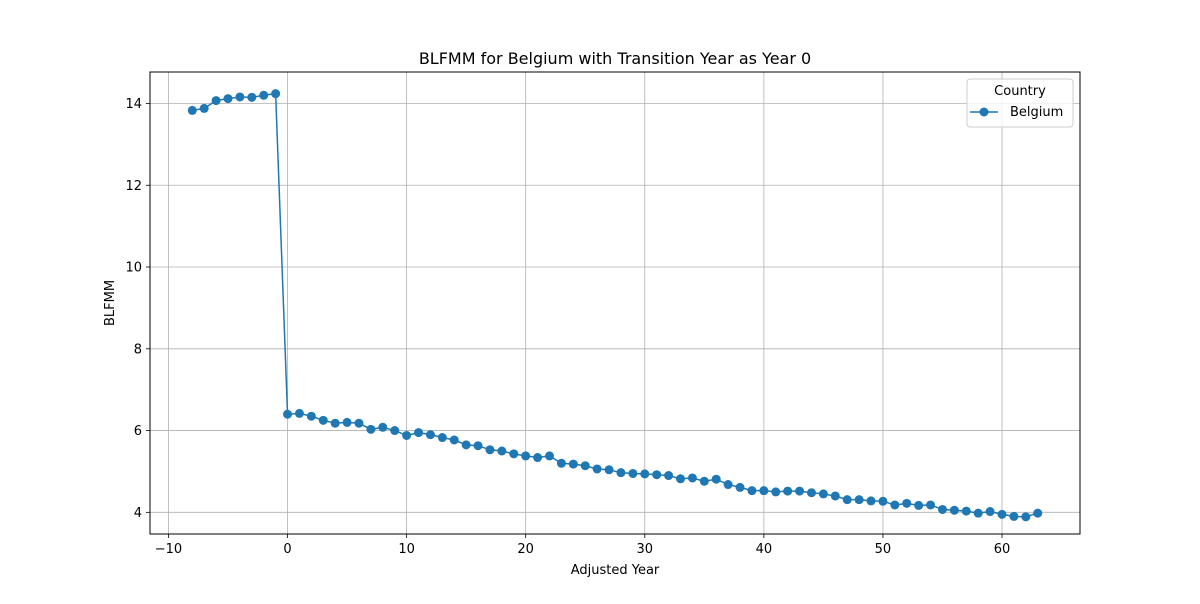 The height and width of the screenshot is (604, 1200). What do you see at coordinates (1002, 549) in the screenshot?
I see `x-tick-label: 60` at bounding box center [1002, 549].